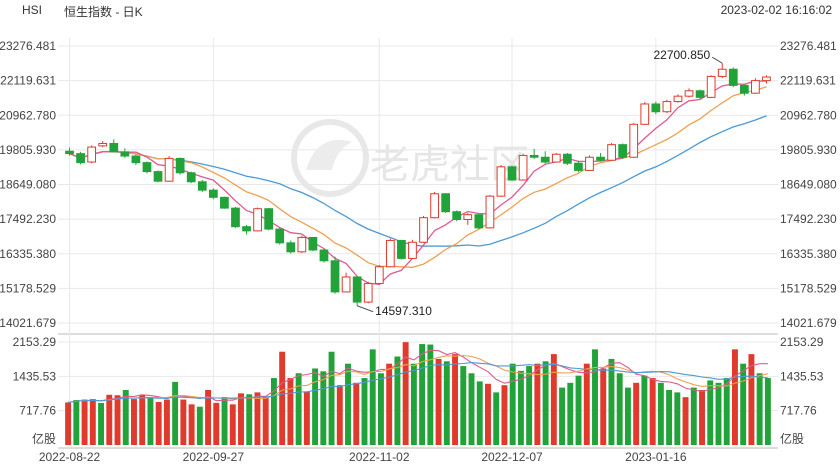 Image resolution: width=840 pixels, height=470 pixels. I want to click on volume-tick-right: 717.76, so click(798, 411).